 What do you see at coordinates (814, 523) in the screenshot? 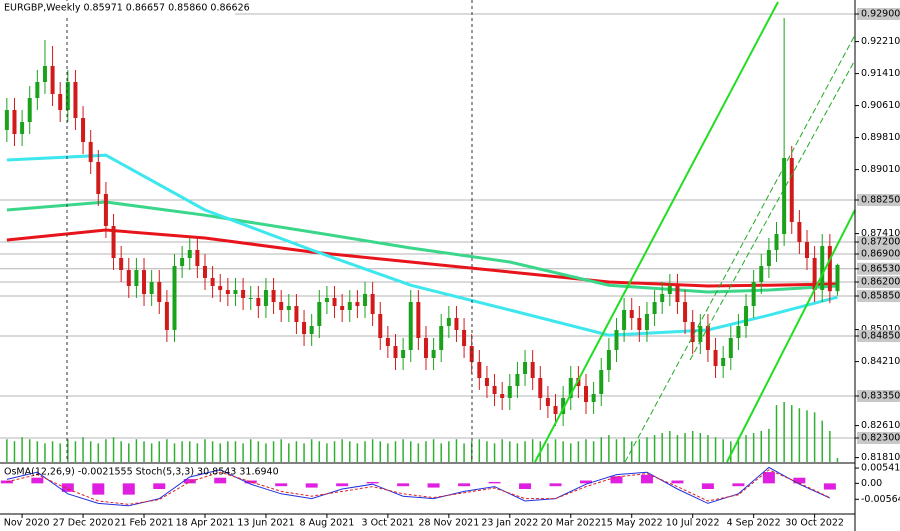
I see `x-tick-label: 30 Oct 2022` at bounding box center [814, 523].